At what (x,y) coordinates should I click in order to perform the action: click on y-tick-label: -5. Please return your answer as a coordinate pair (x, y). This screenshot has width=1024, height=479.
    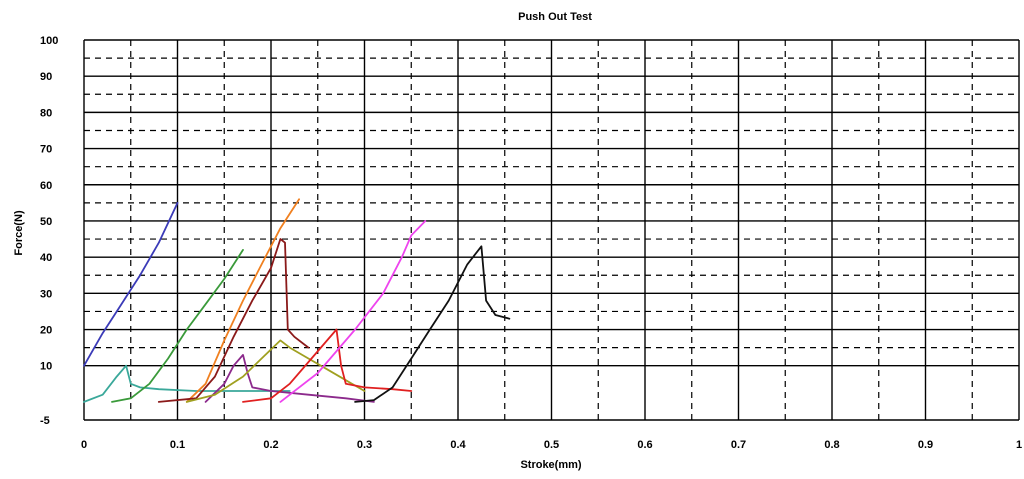
    Looking at the image, I should click on (45, 421).